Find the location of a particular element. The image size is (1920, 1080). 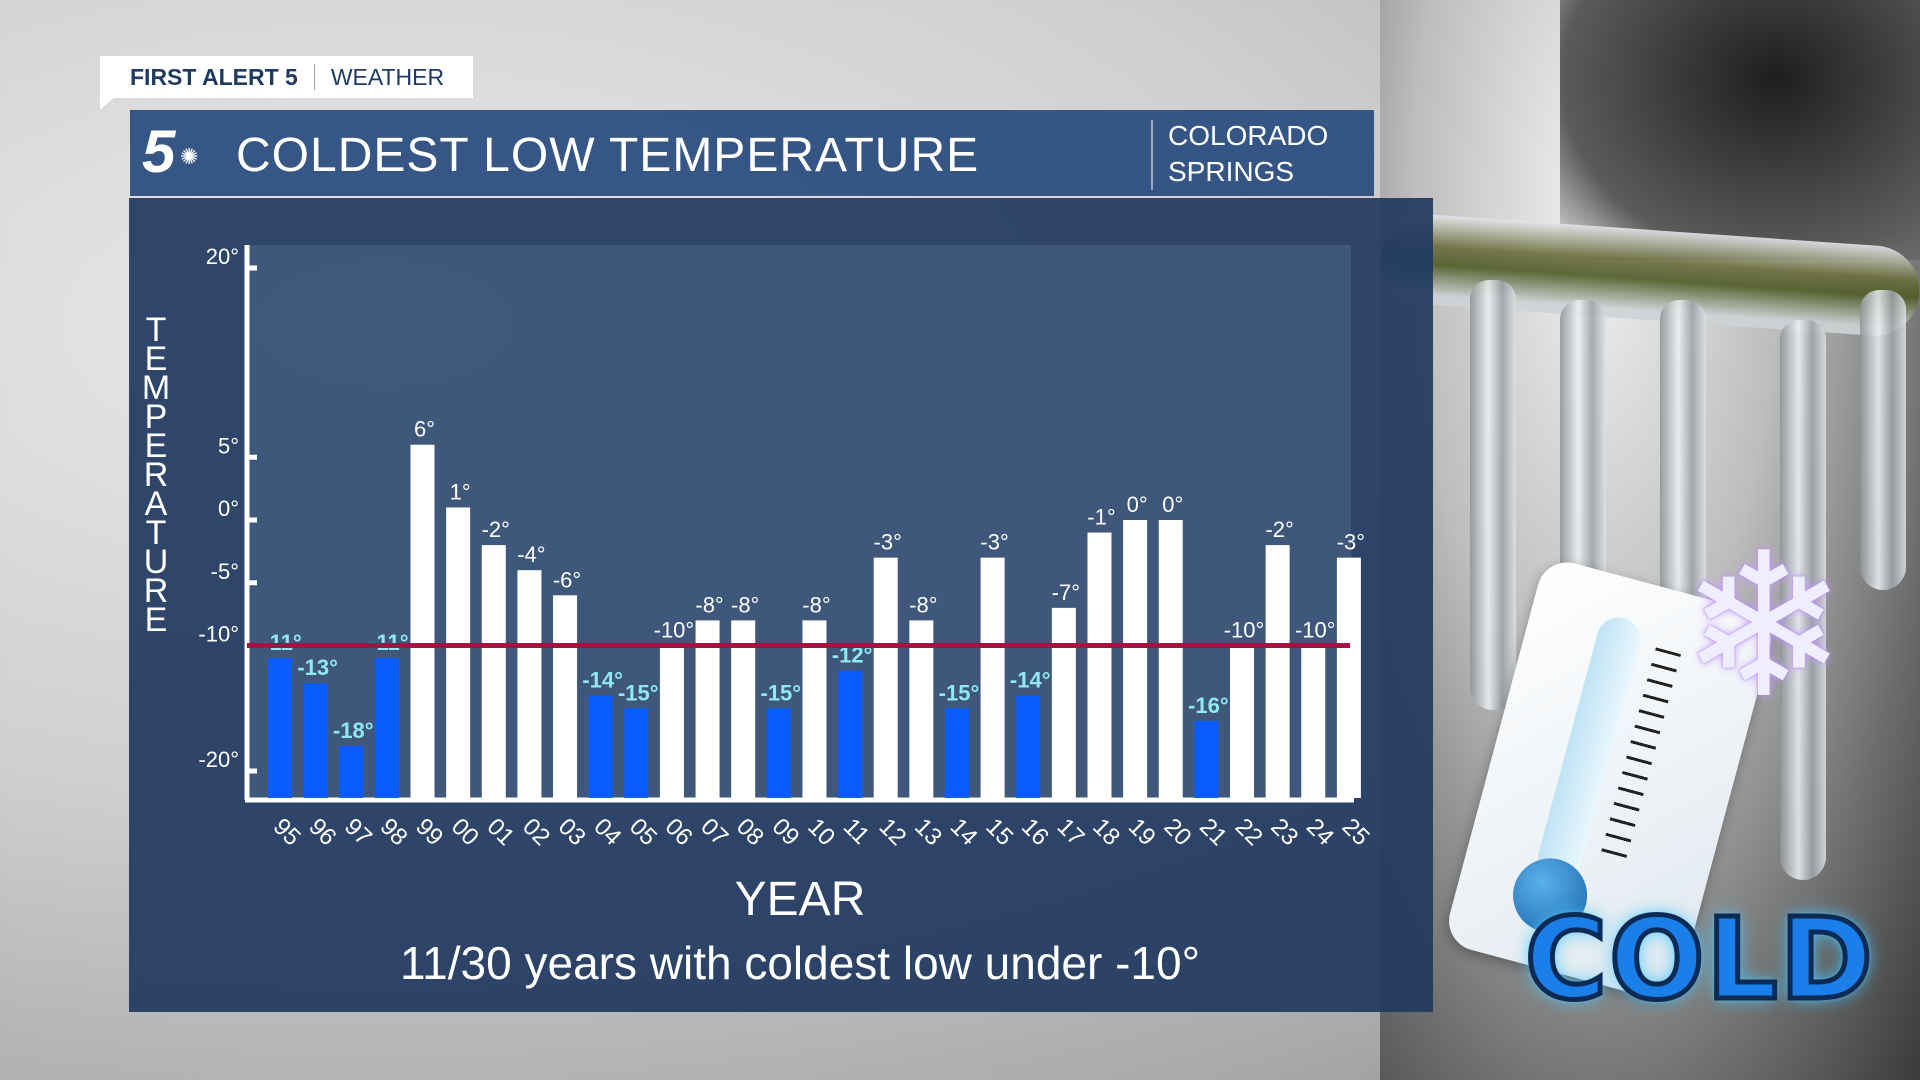

value-label: 1° is located at coordinates (460, 491).